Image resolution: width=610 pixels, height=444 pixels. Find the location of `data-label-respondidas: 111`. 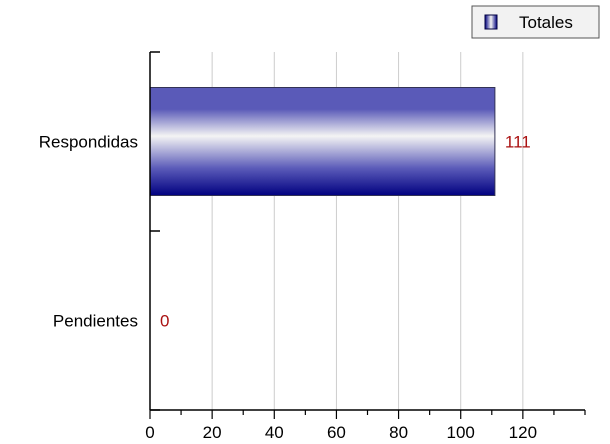

data-label-respondidas: 111 is located at coordinates (518, 142).